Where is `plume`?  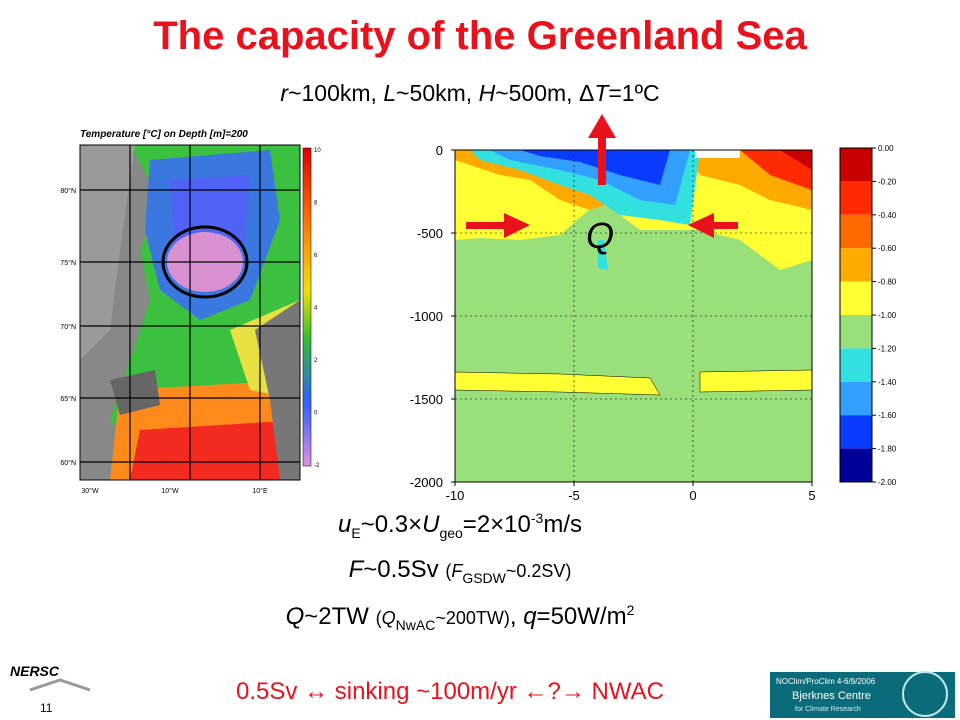
plume is located at coordinates (603, 255).